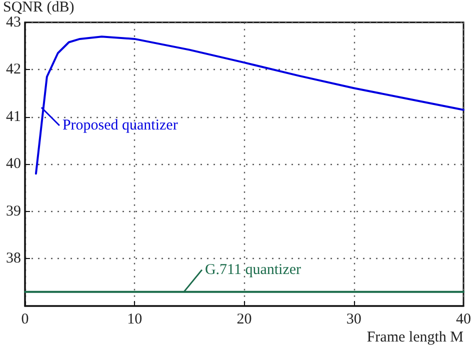 This screenshot has height=348, width=474. I want to click on y-tick-label: 39, so click(13, 211).